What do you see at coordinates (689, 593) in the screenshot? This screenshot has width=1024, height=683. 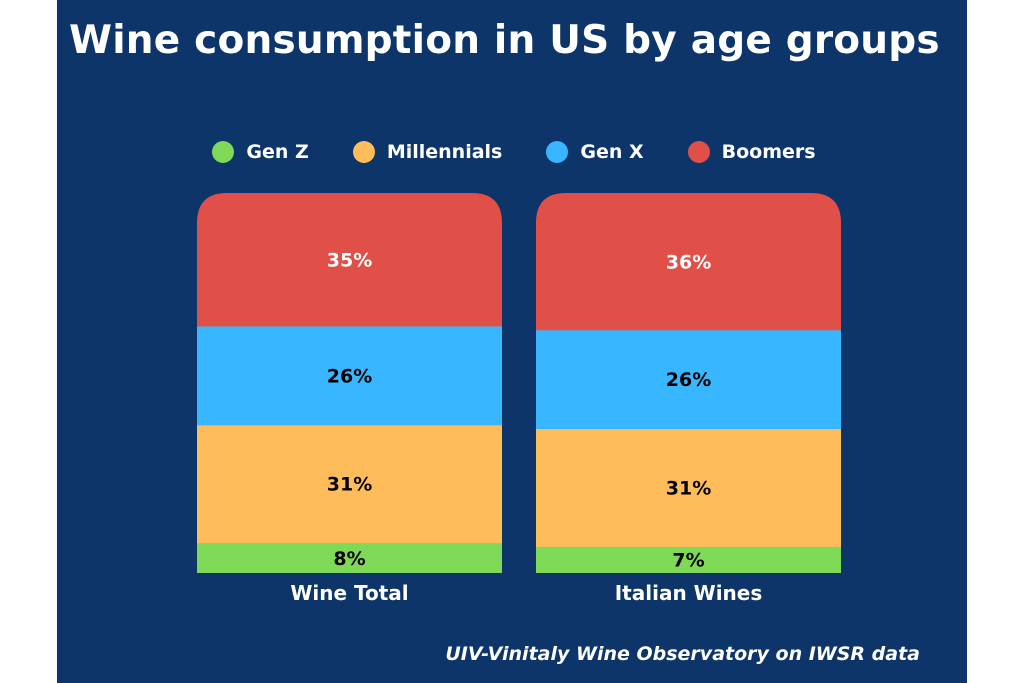 I see `category-label: Italian Wines` at bounding box center [689, 593].